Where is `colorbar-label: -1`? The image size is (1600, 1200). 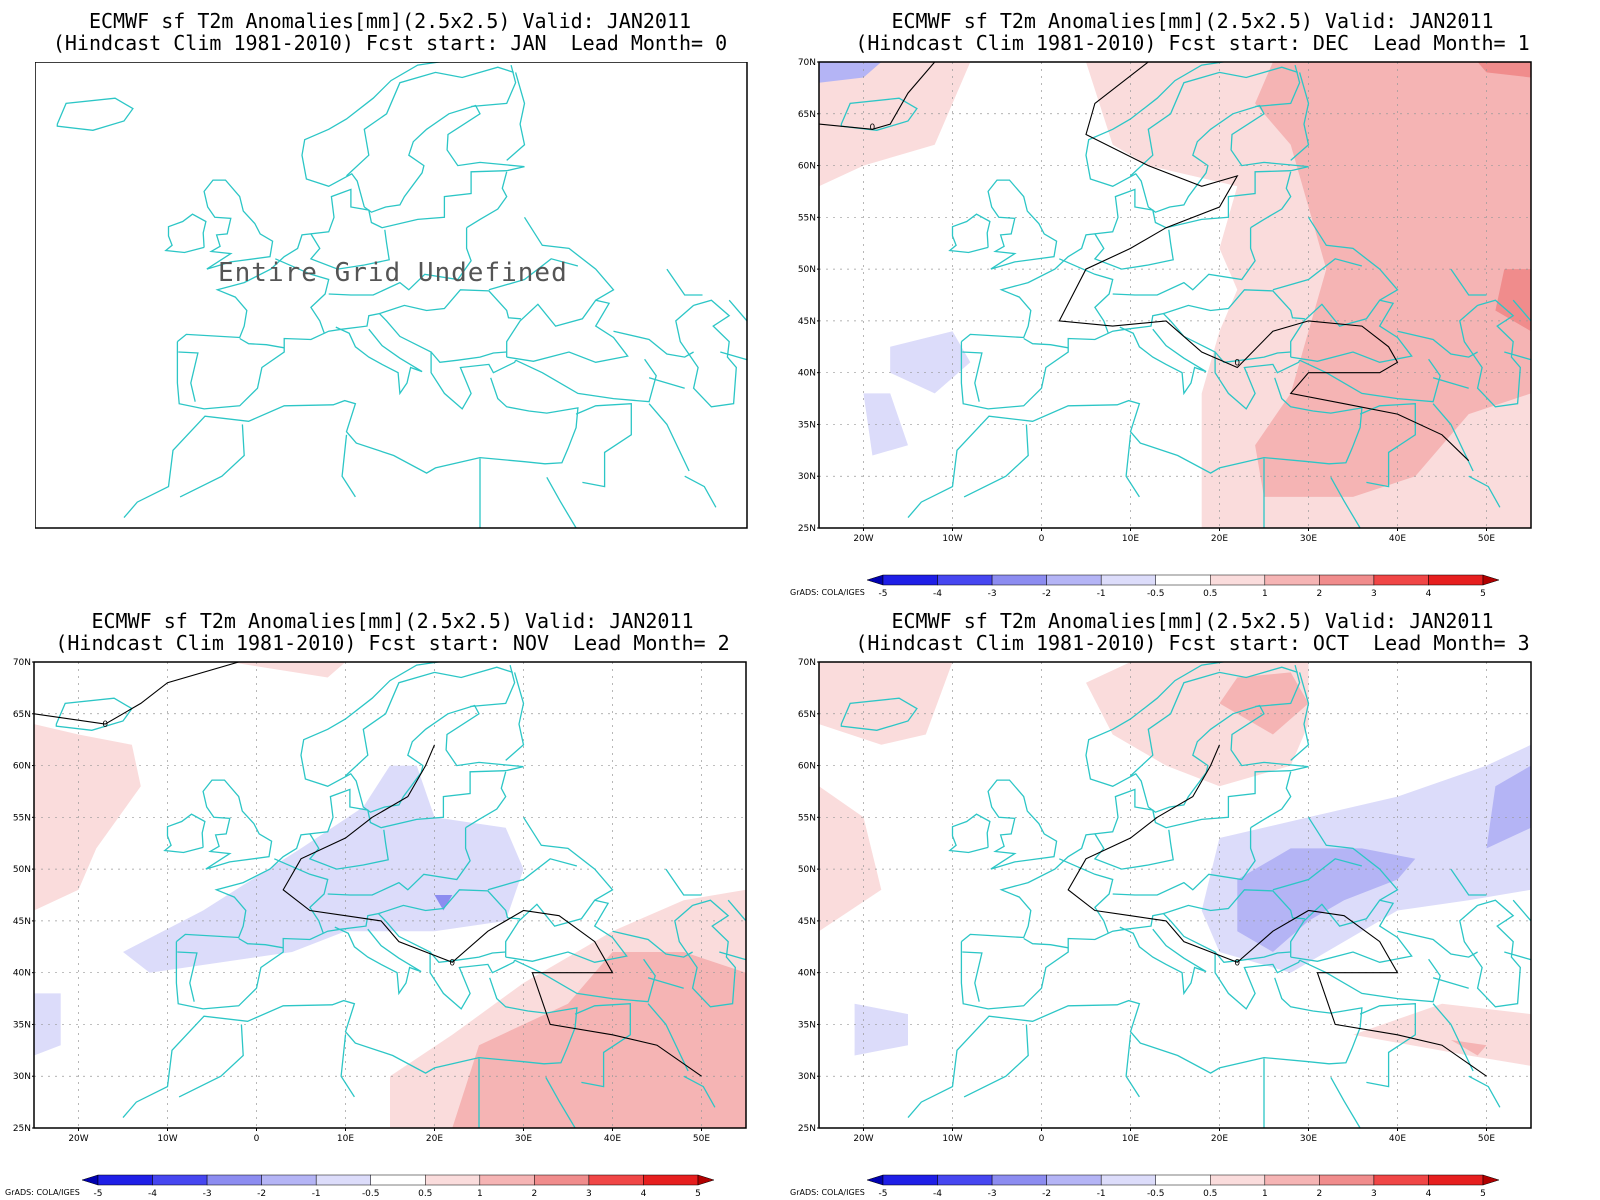 colorbar-label: -1 is located at coordinates (1101, 593).